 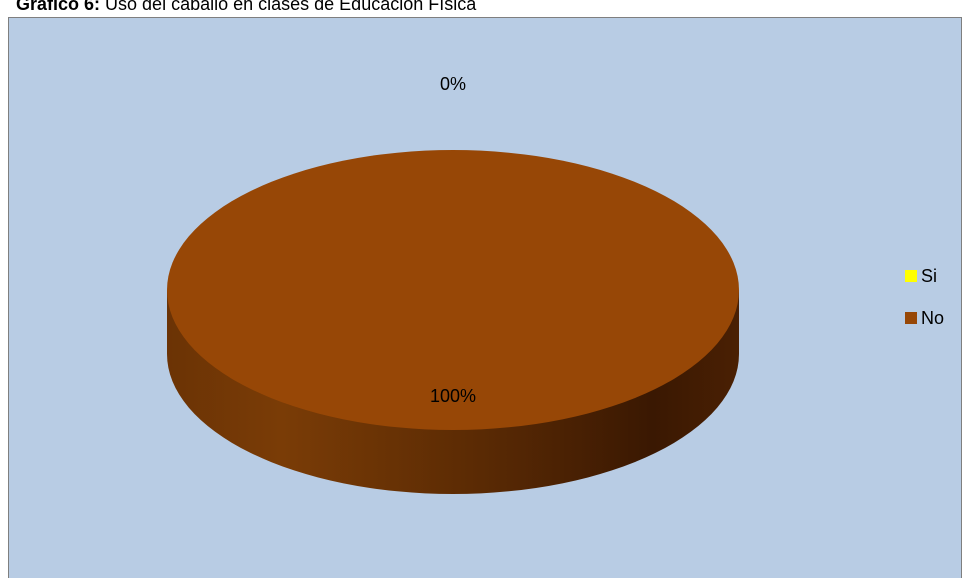 I want to click on legend-label-si: Si, so click(x=929, y=275).